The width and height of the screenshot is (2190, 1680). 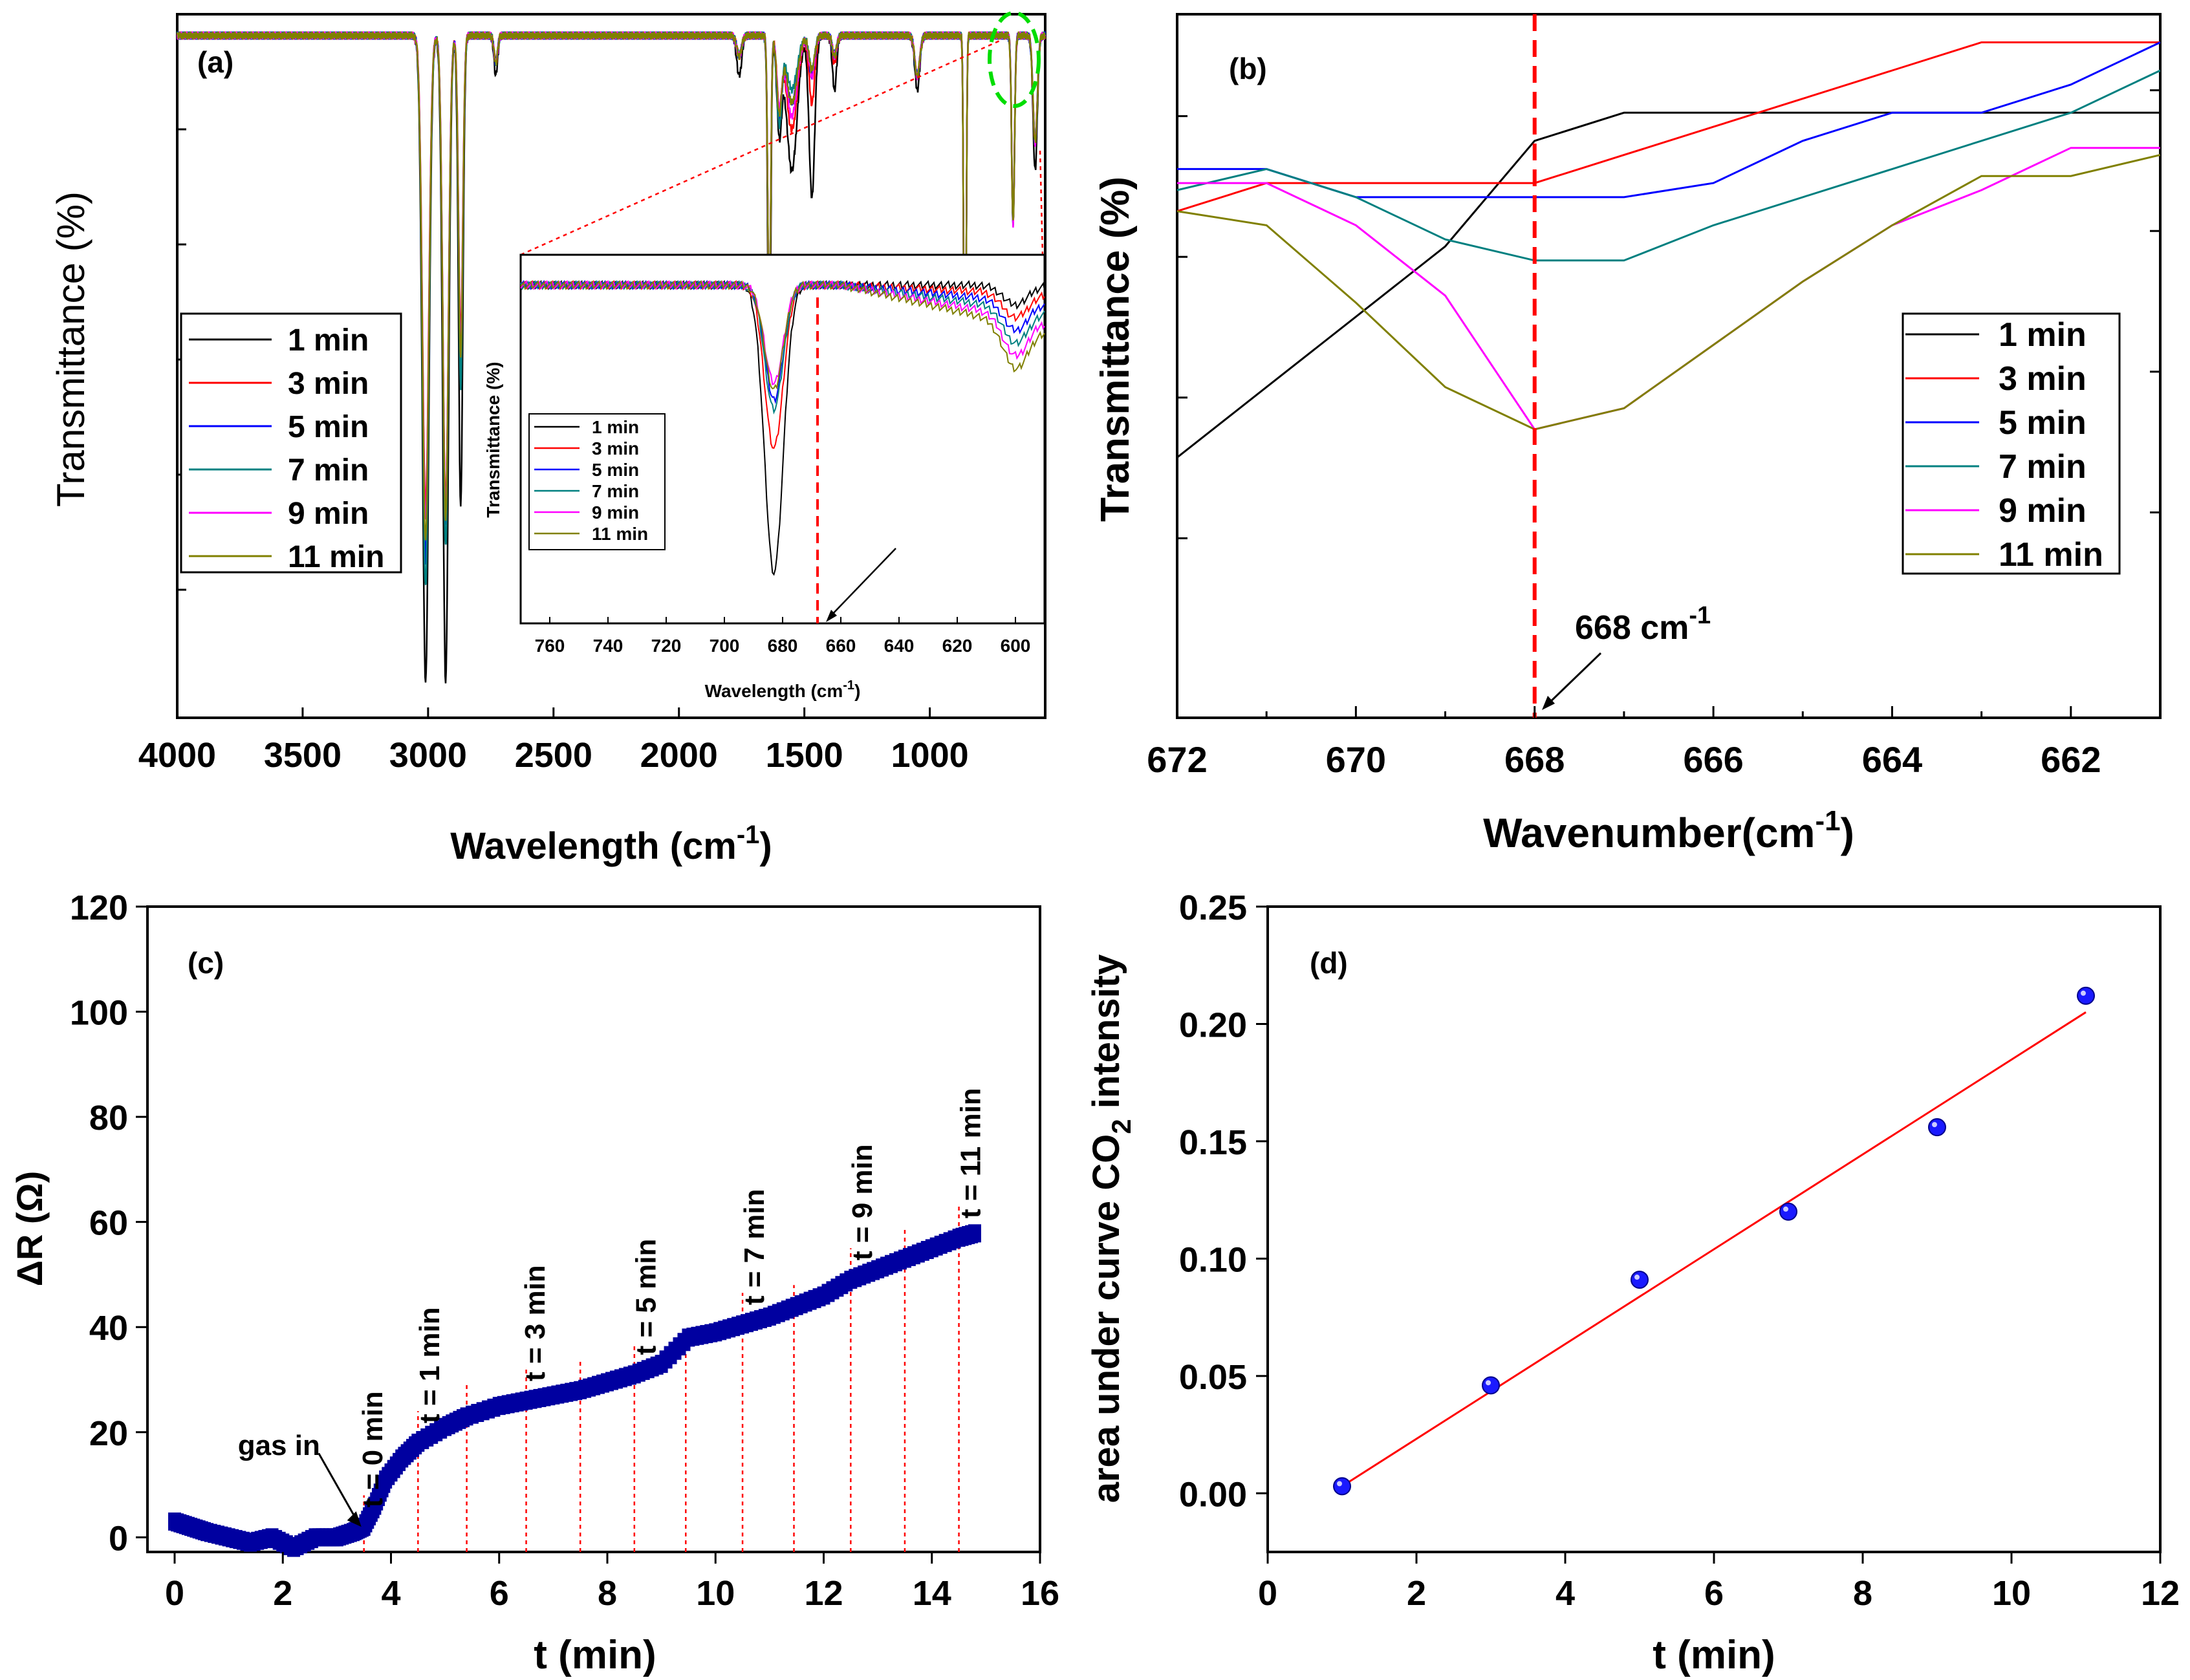 What do you see at coordinates (1213, 1495) in the screenshot?
I see `y-tick-label: 0.00` at bounding box center [1213, 1495].